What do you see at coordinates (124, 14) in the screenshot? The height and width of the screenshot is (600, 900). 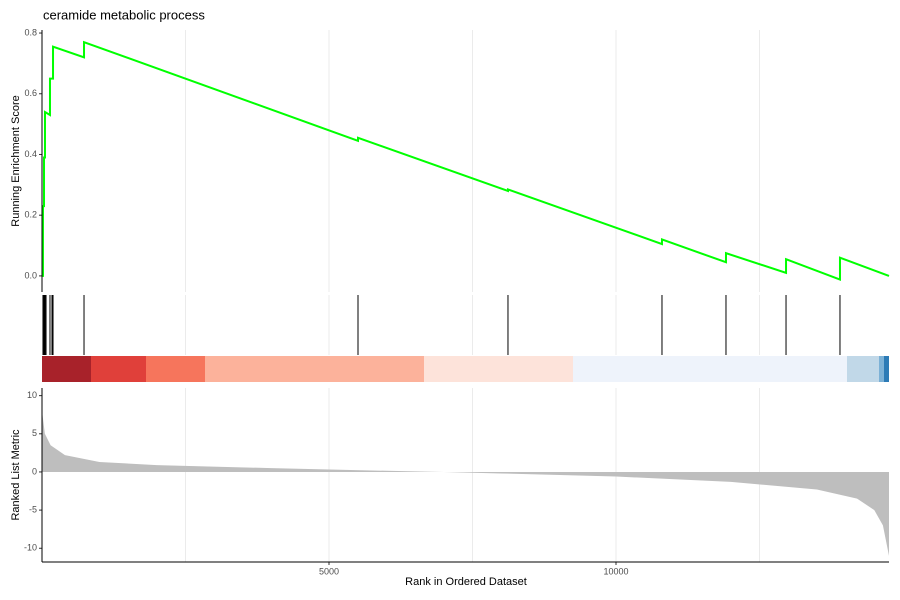 I see `chart-title: ceramide metabolic process` at bounding box center [124, 14].